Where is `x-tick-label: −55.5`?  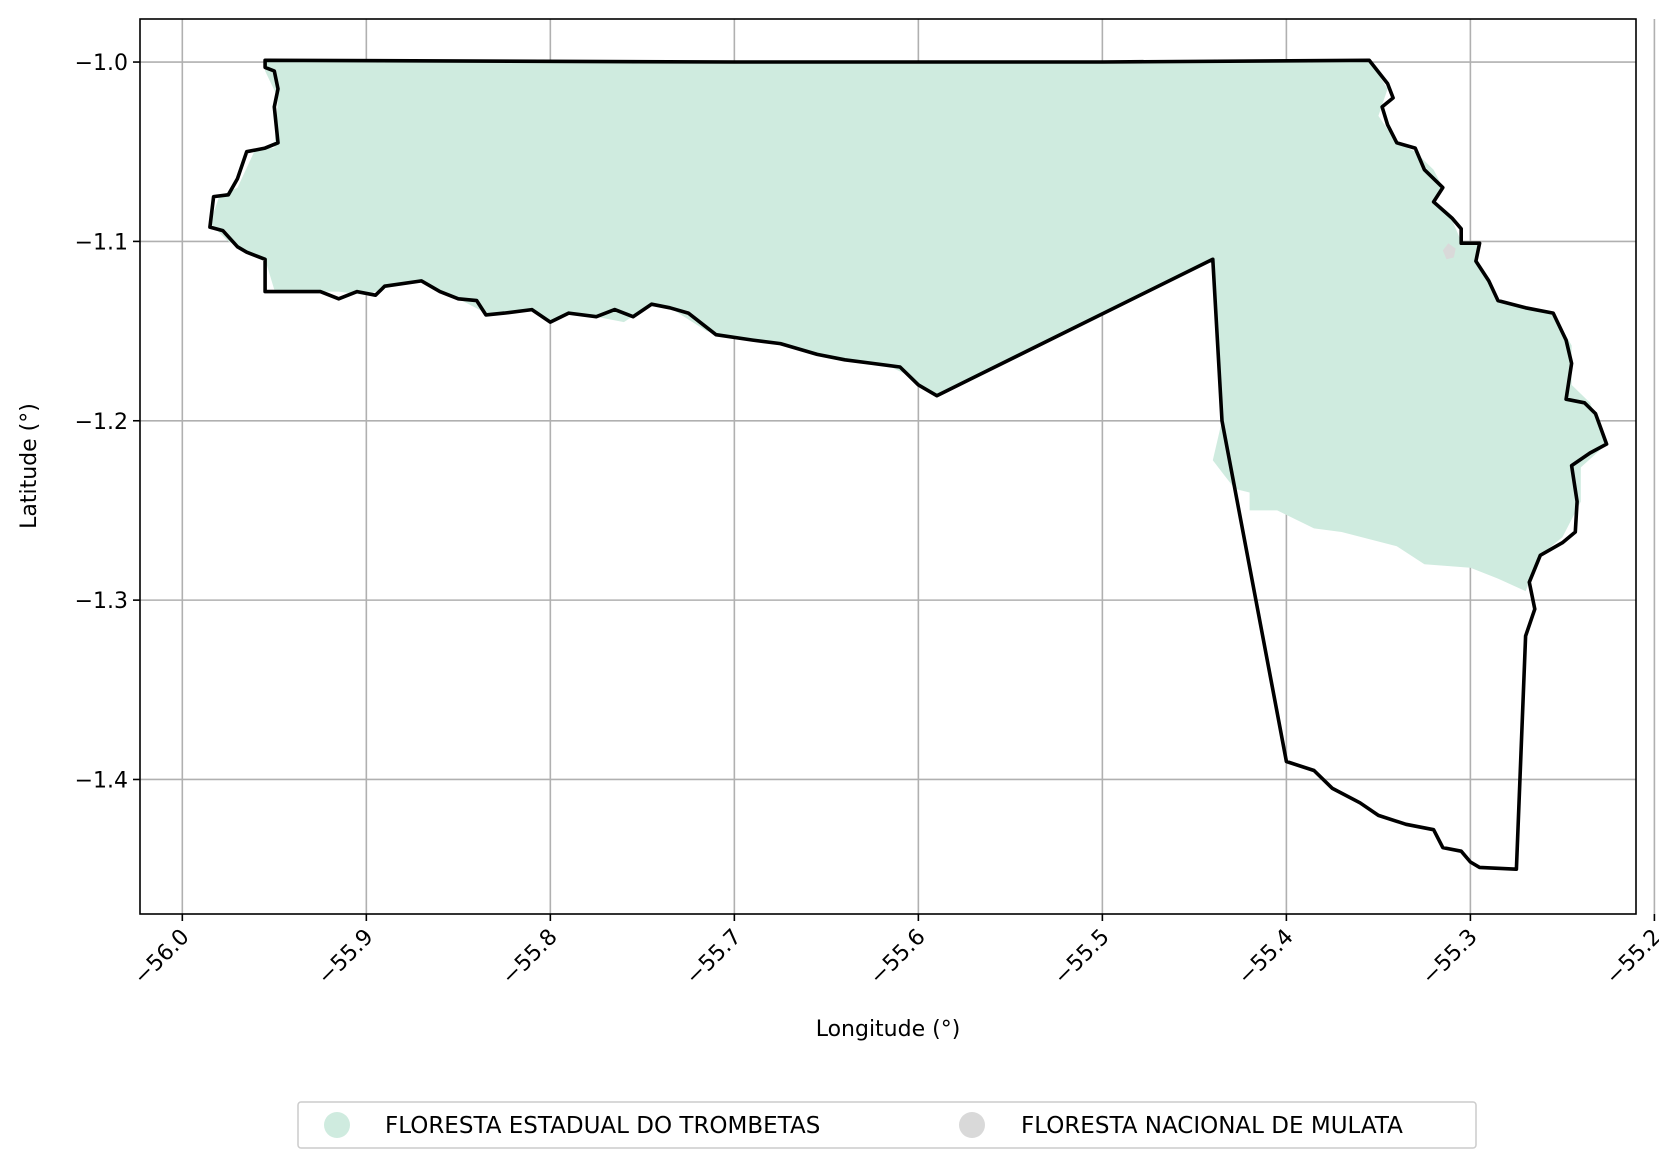 x-tick-label: −55.5 is located at coordinates (1081, 957).